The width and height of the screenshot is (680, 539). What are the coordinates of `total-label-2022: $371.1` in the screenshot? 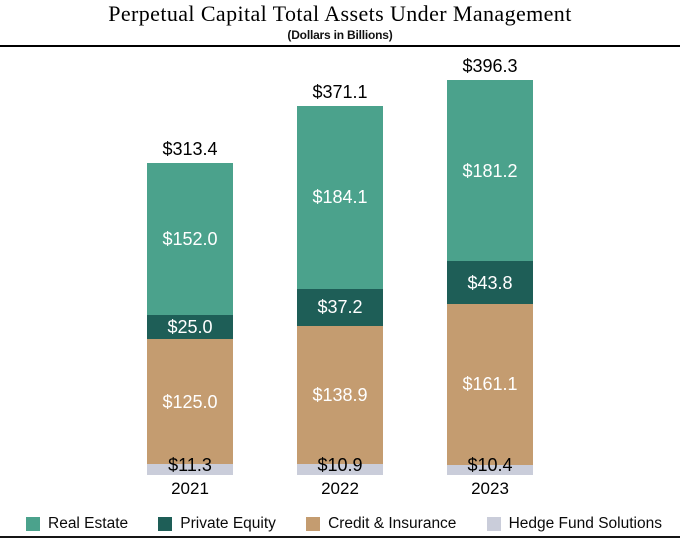 It's located at (340, 91).